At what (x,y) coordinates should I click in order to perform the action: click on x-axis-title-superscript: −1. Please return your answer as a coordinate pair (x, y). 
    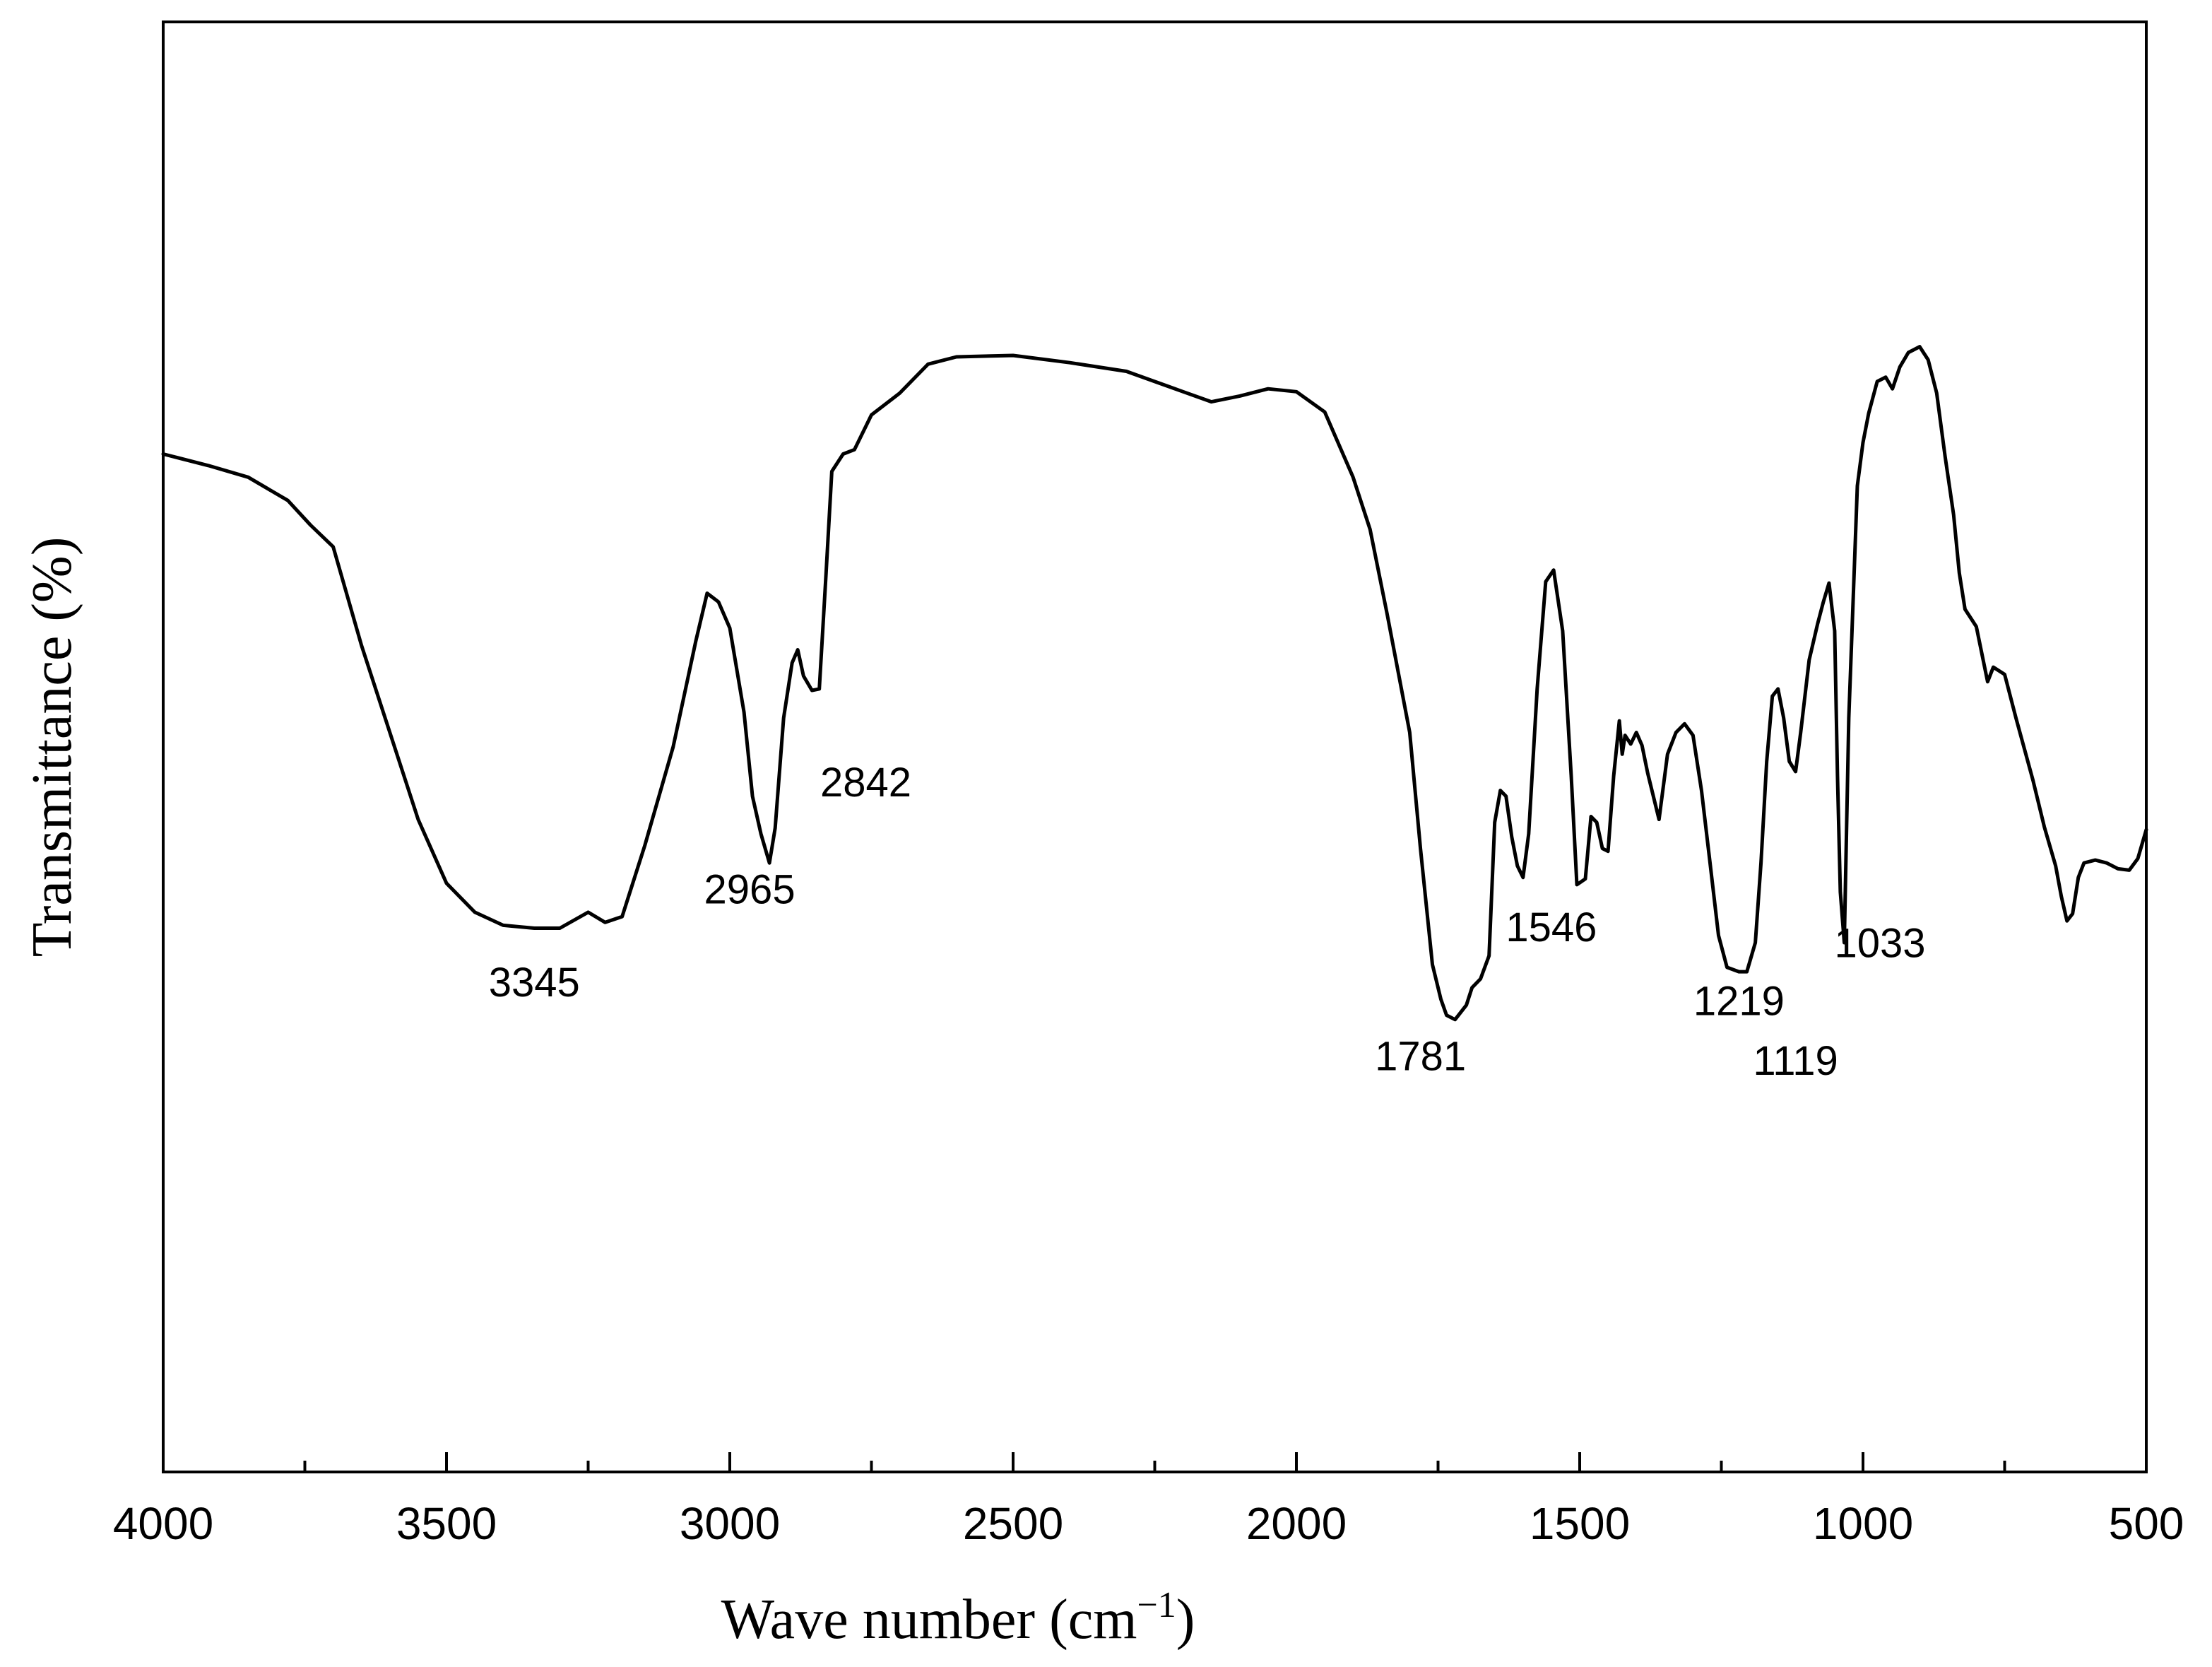
    Looking at the image, I should click on (1156, 1605).